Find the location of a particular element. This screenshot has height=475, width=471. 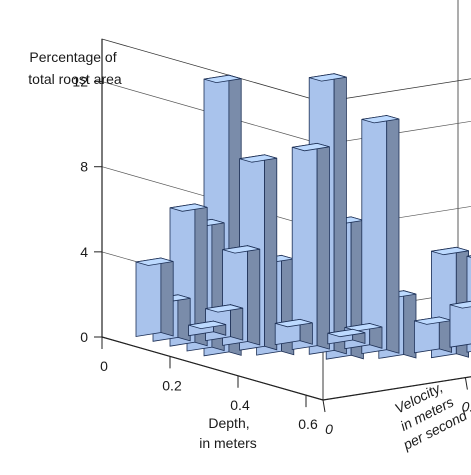

x-tick-label-3: 0.6 is located at coordinates (308, 424).